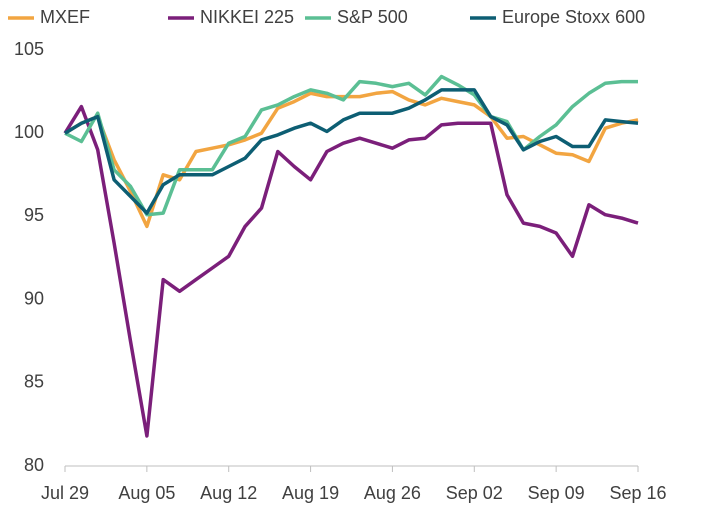 This screenshot has width=702, height=506. Describe the element at coordinates (29, 132) in the screenshot. I see `y-tick-label: 100` at that location.